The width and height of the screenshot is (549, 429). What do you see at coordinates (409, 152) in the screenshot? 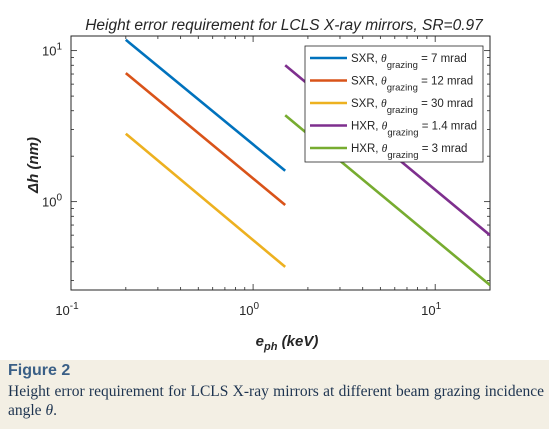
I see `legend-label-5: HXR, θgrazing = 3 mrad` at bounding box center [409, 152].